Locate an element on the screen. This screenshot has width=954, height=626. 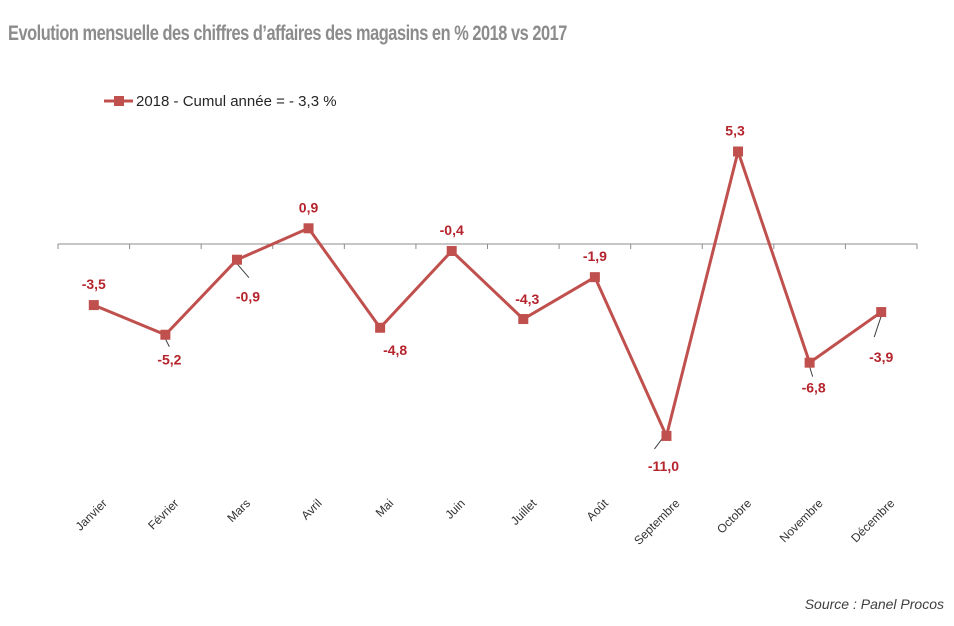
legend-marker is located at coordinates (119, 101).